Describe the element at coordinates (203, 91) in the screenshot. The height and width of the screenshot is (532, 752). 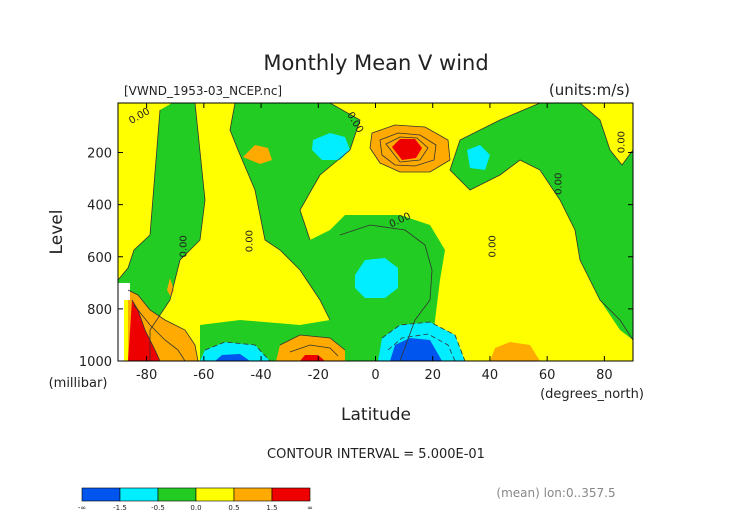
I see `file-label: [VWND_1953-03_NCEP.nc]` at that location.